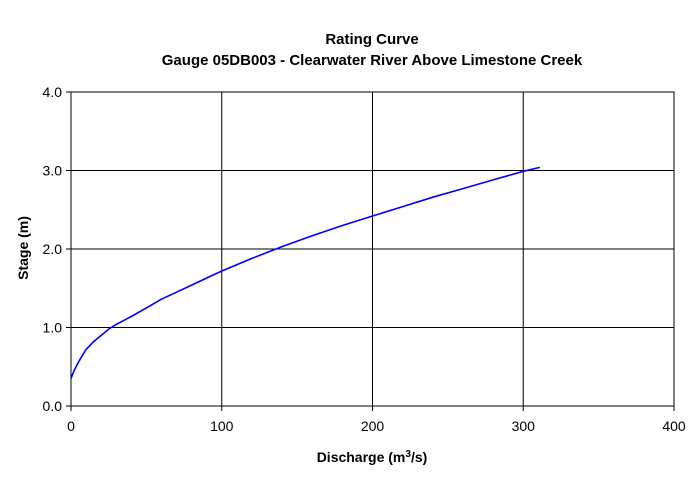 The width and height of the screenshot is (700, 479). What do you see at coordinates (53, 171) in the screenshot?
I see `y-tick-label: 3.0` at bounding box center [53, 171].